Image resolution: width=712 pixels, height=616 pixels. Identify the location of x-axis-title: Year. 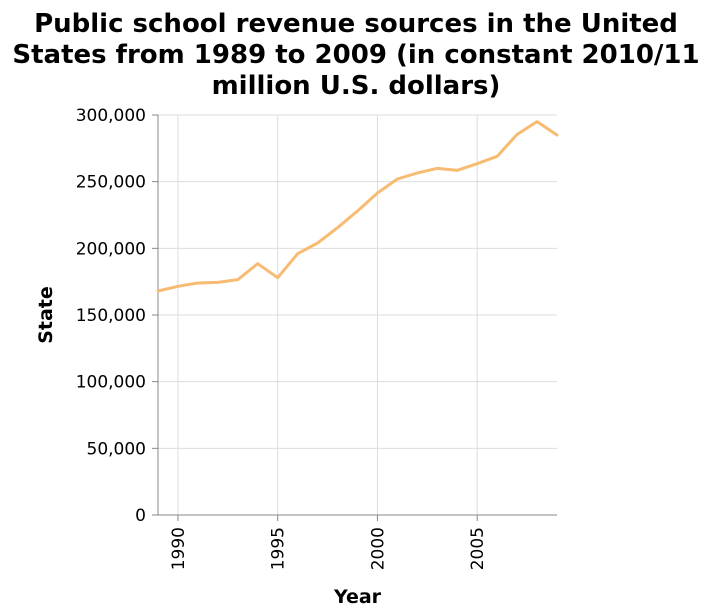
(357, 597).